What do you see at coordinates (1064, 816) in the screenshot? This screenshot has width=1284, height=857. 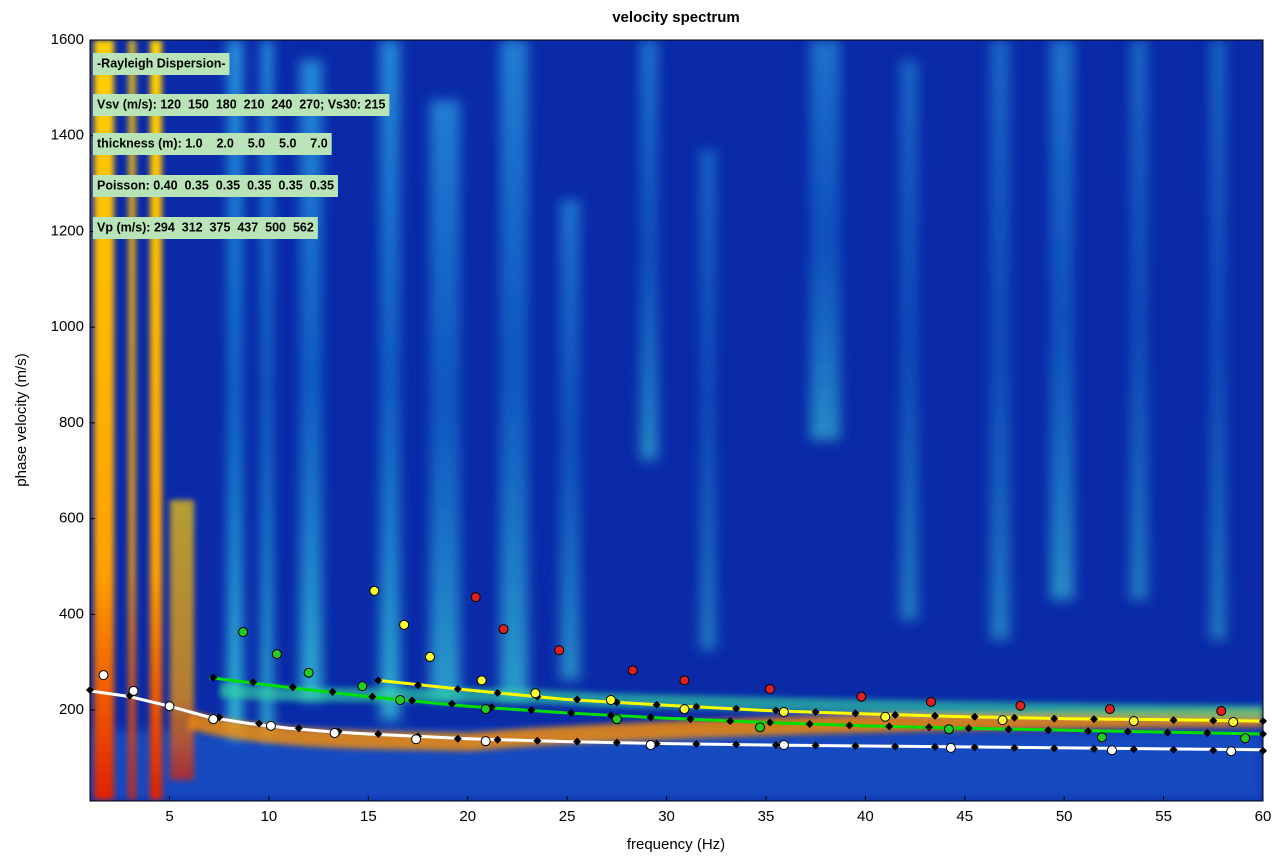 I see `x-tick-label: 50` at bounding box center [1064, 816].